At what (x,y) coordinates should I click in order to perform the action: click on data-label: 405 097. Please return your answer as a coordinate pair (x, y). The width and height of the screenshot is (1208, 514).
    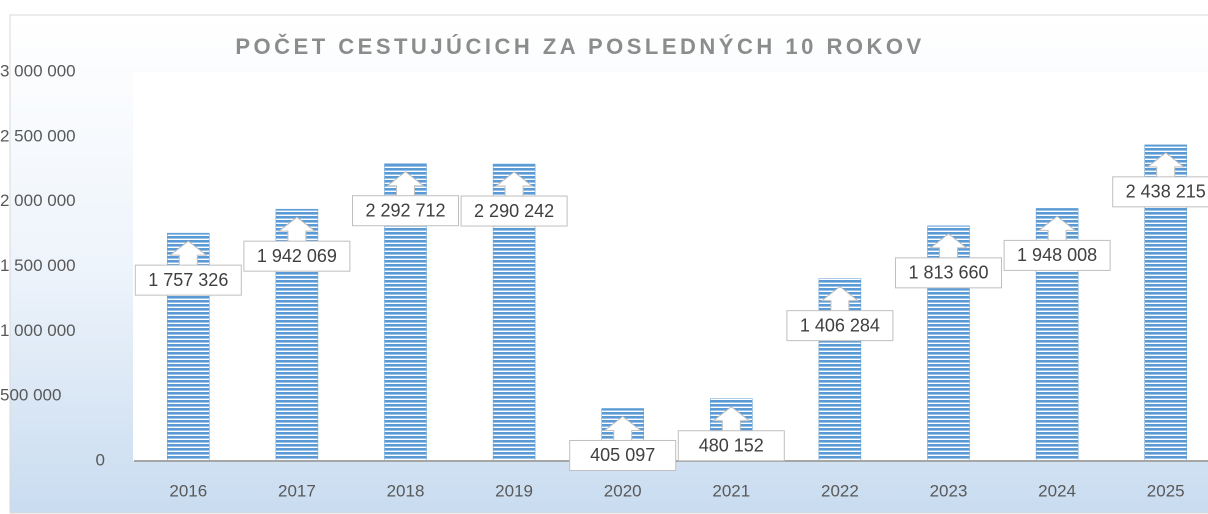
    Looking at the image, I should click on (622, 455).